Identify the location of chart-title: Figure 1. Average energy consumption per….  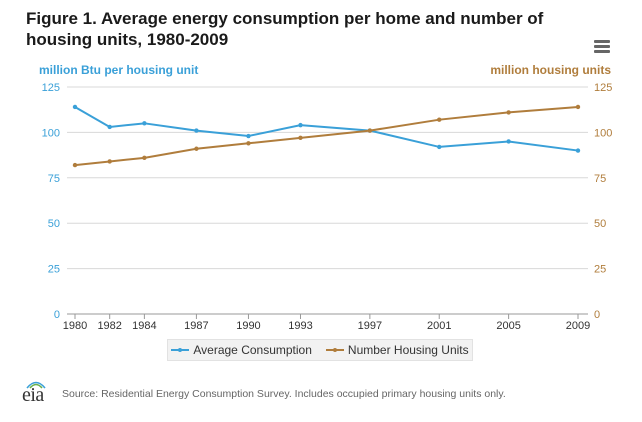
(285, 29).